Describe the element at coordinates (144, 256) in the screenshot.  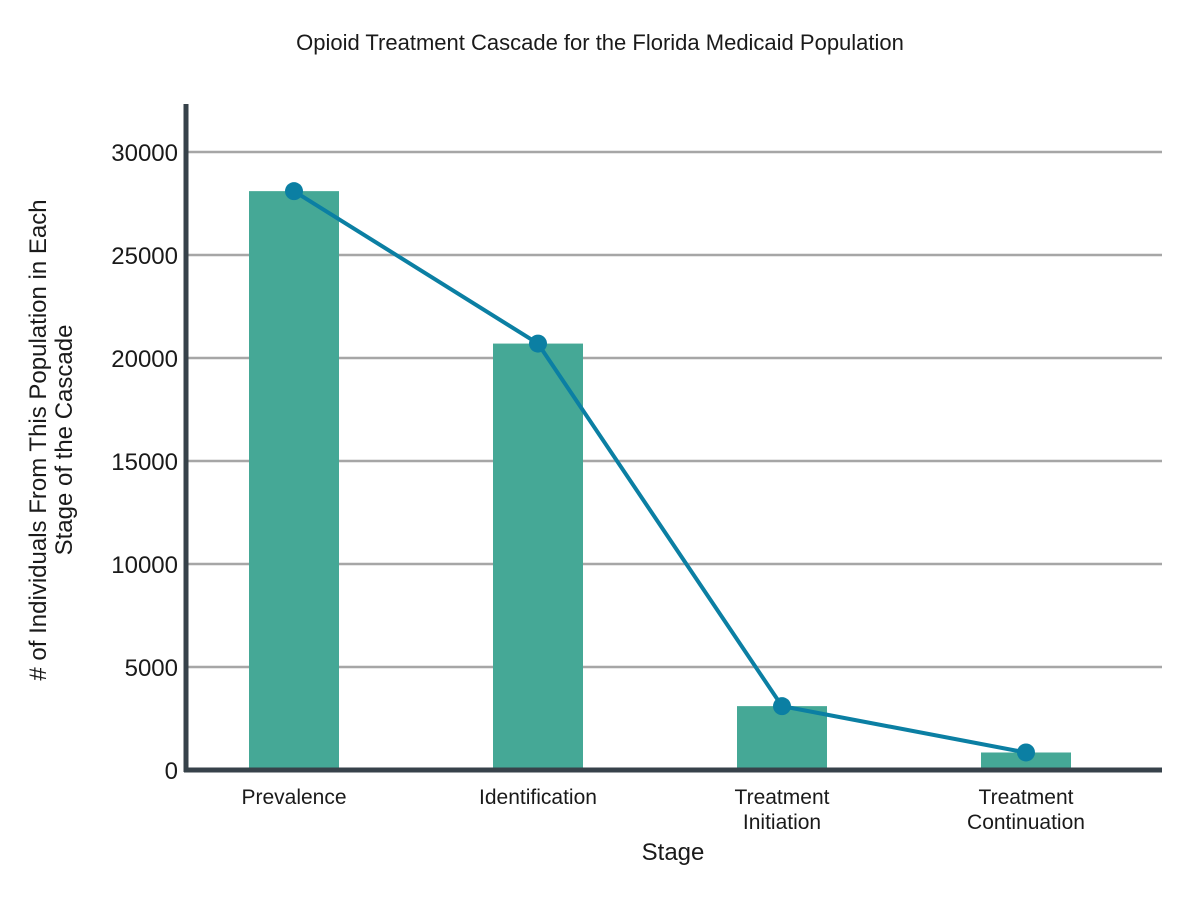
I see `y-tick-label: 25000` at that location.